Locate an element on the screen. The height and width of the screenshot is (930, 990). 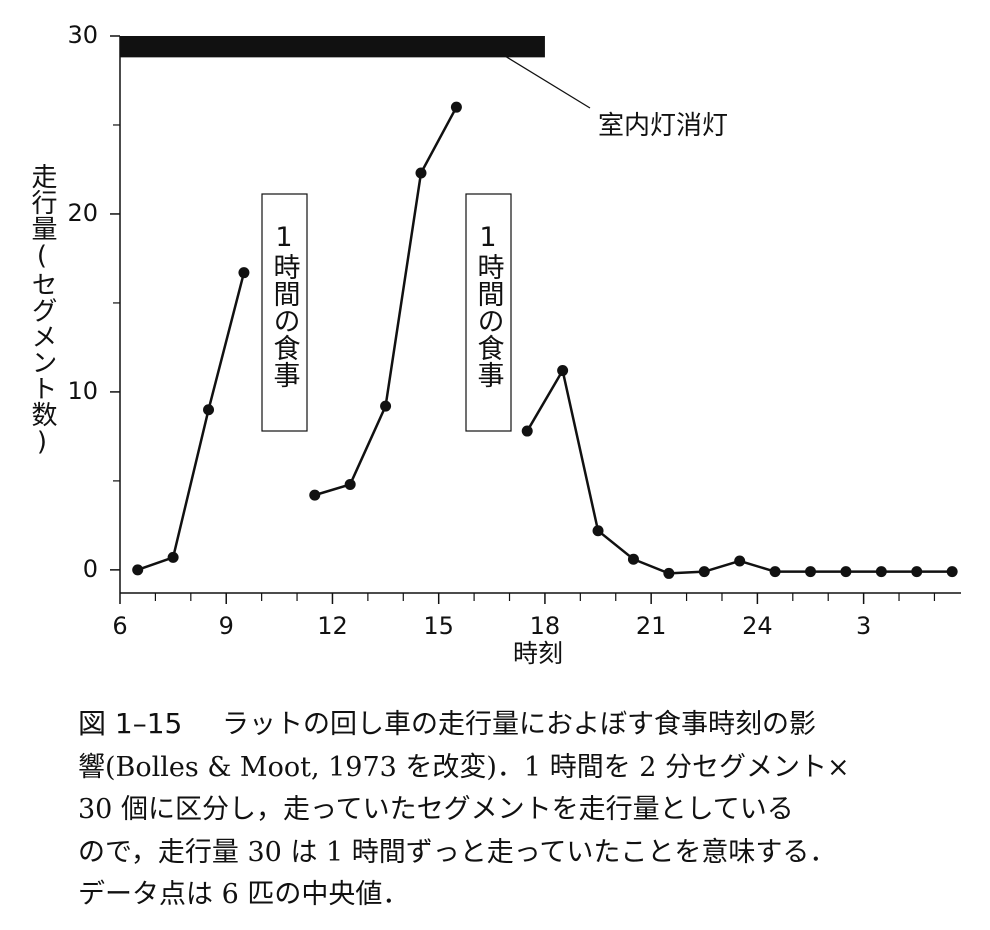
y-axis-label: 走行量(セグメント数) is located at coordinates (42, 310).